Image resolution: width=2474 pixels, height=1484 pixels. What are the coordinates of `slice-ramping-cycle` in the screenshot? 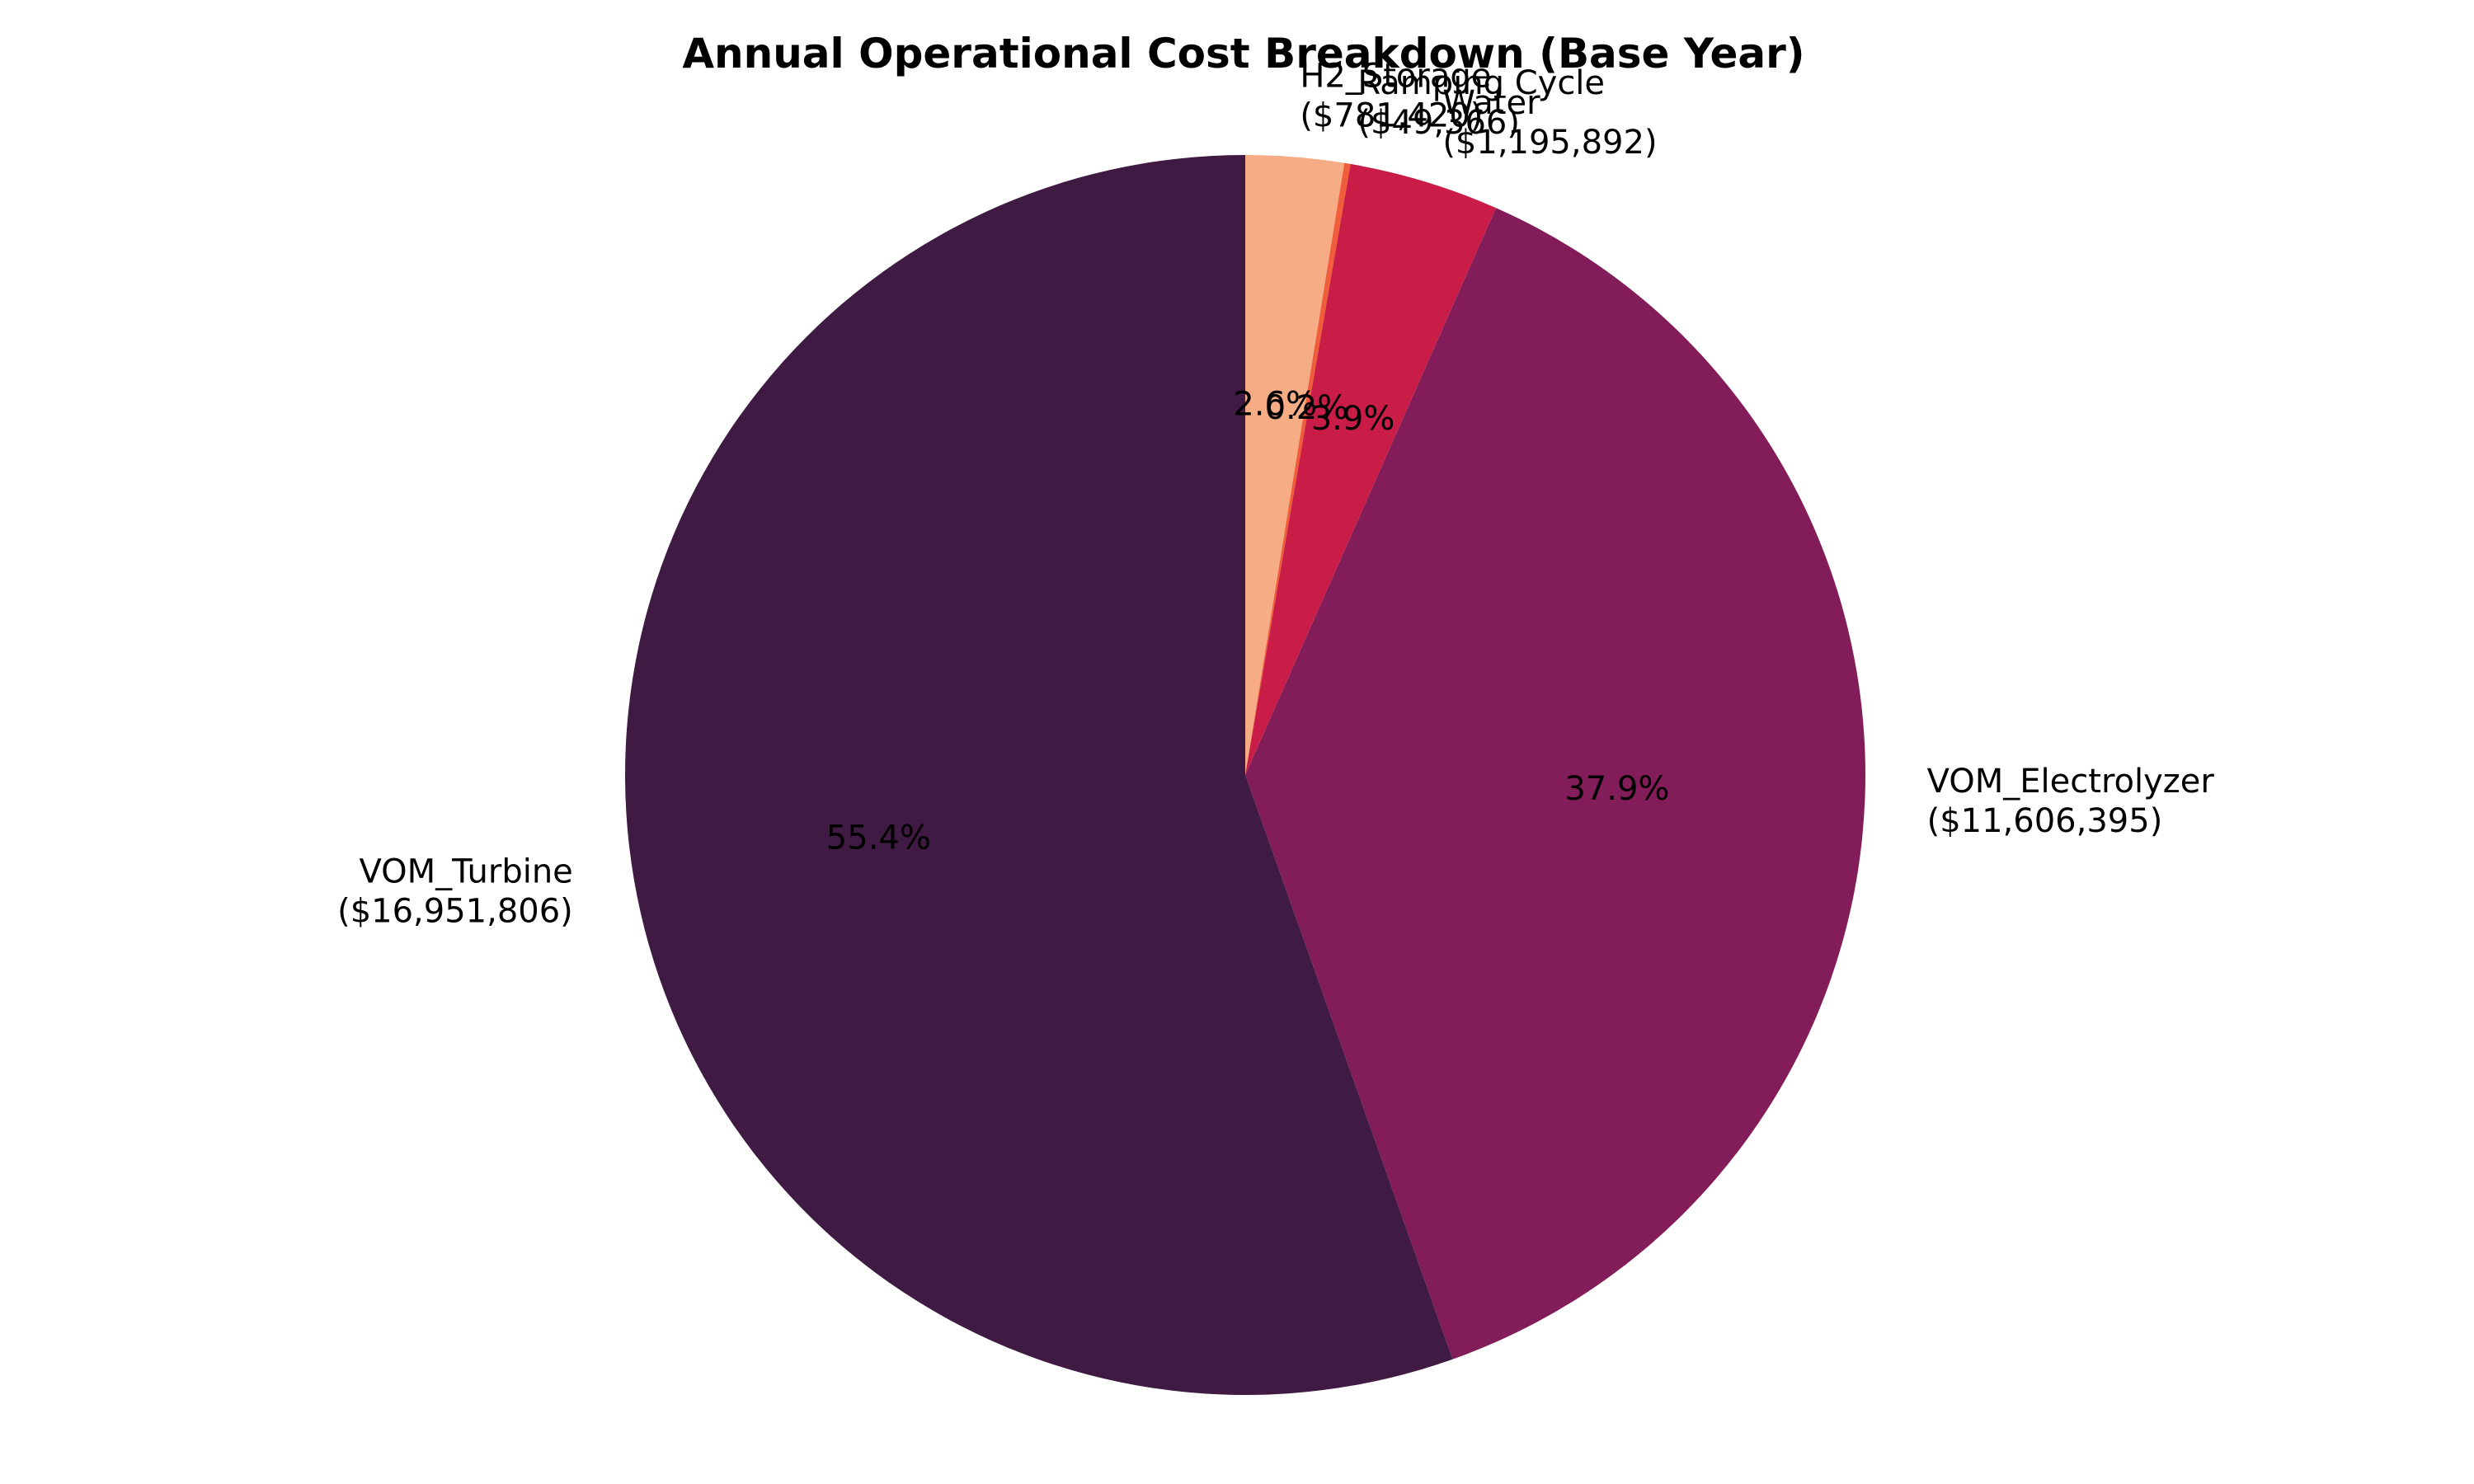 It's located at (1298, 468).